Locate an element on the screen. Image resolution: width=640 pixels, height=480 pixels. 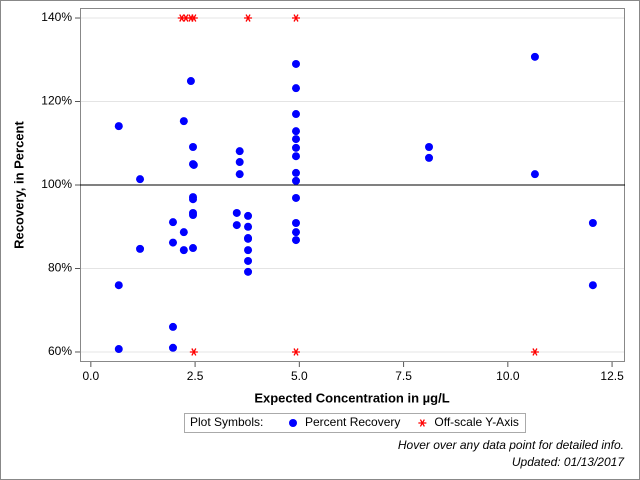
footnote: Updated: 01/13/2017 is located at coordinates (568, 462).